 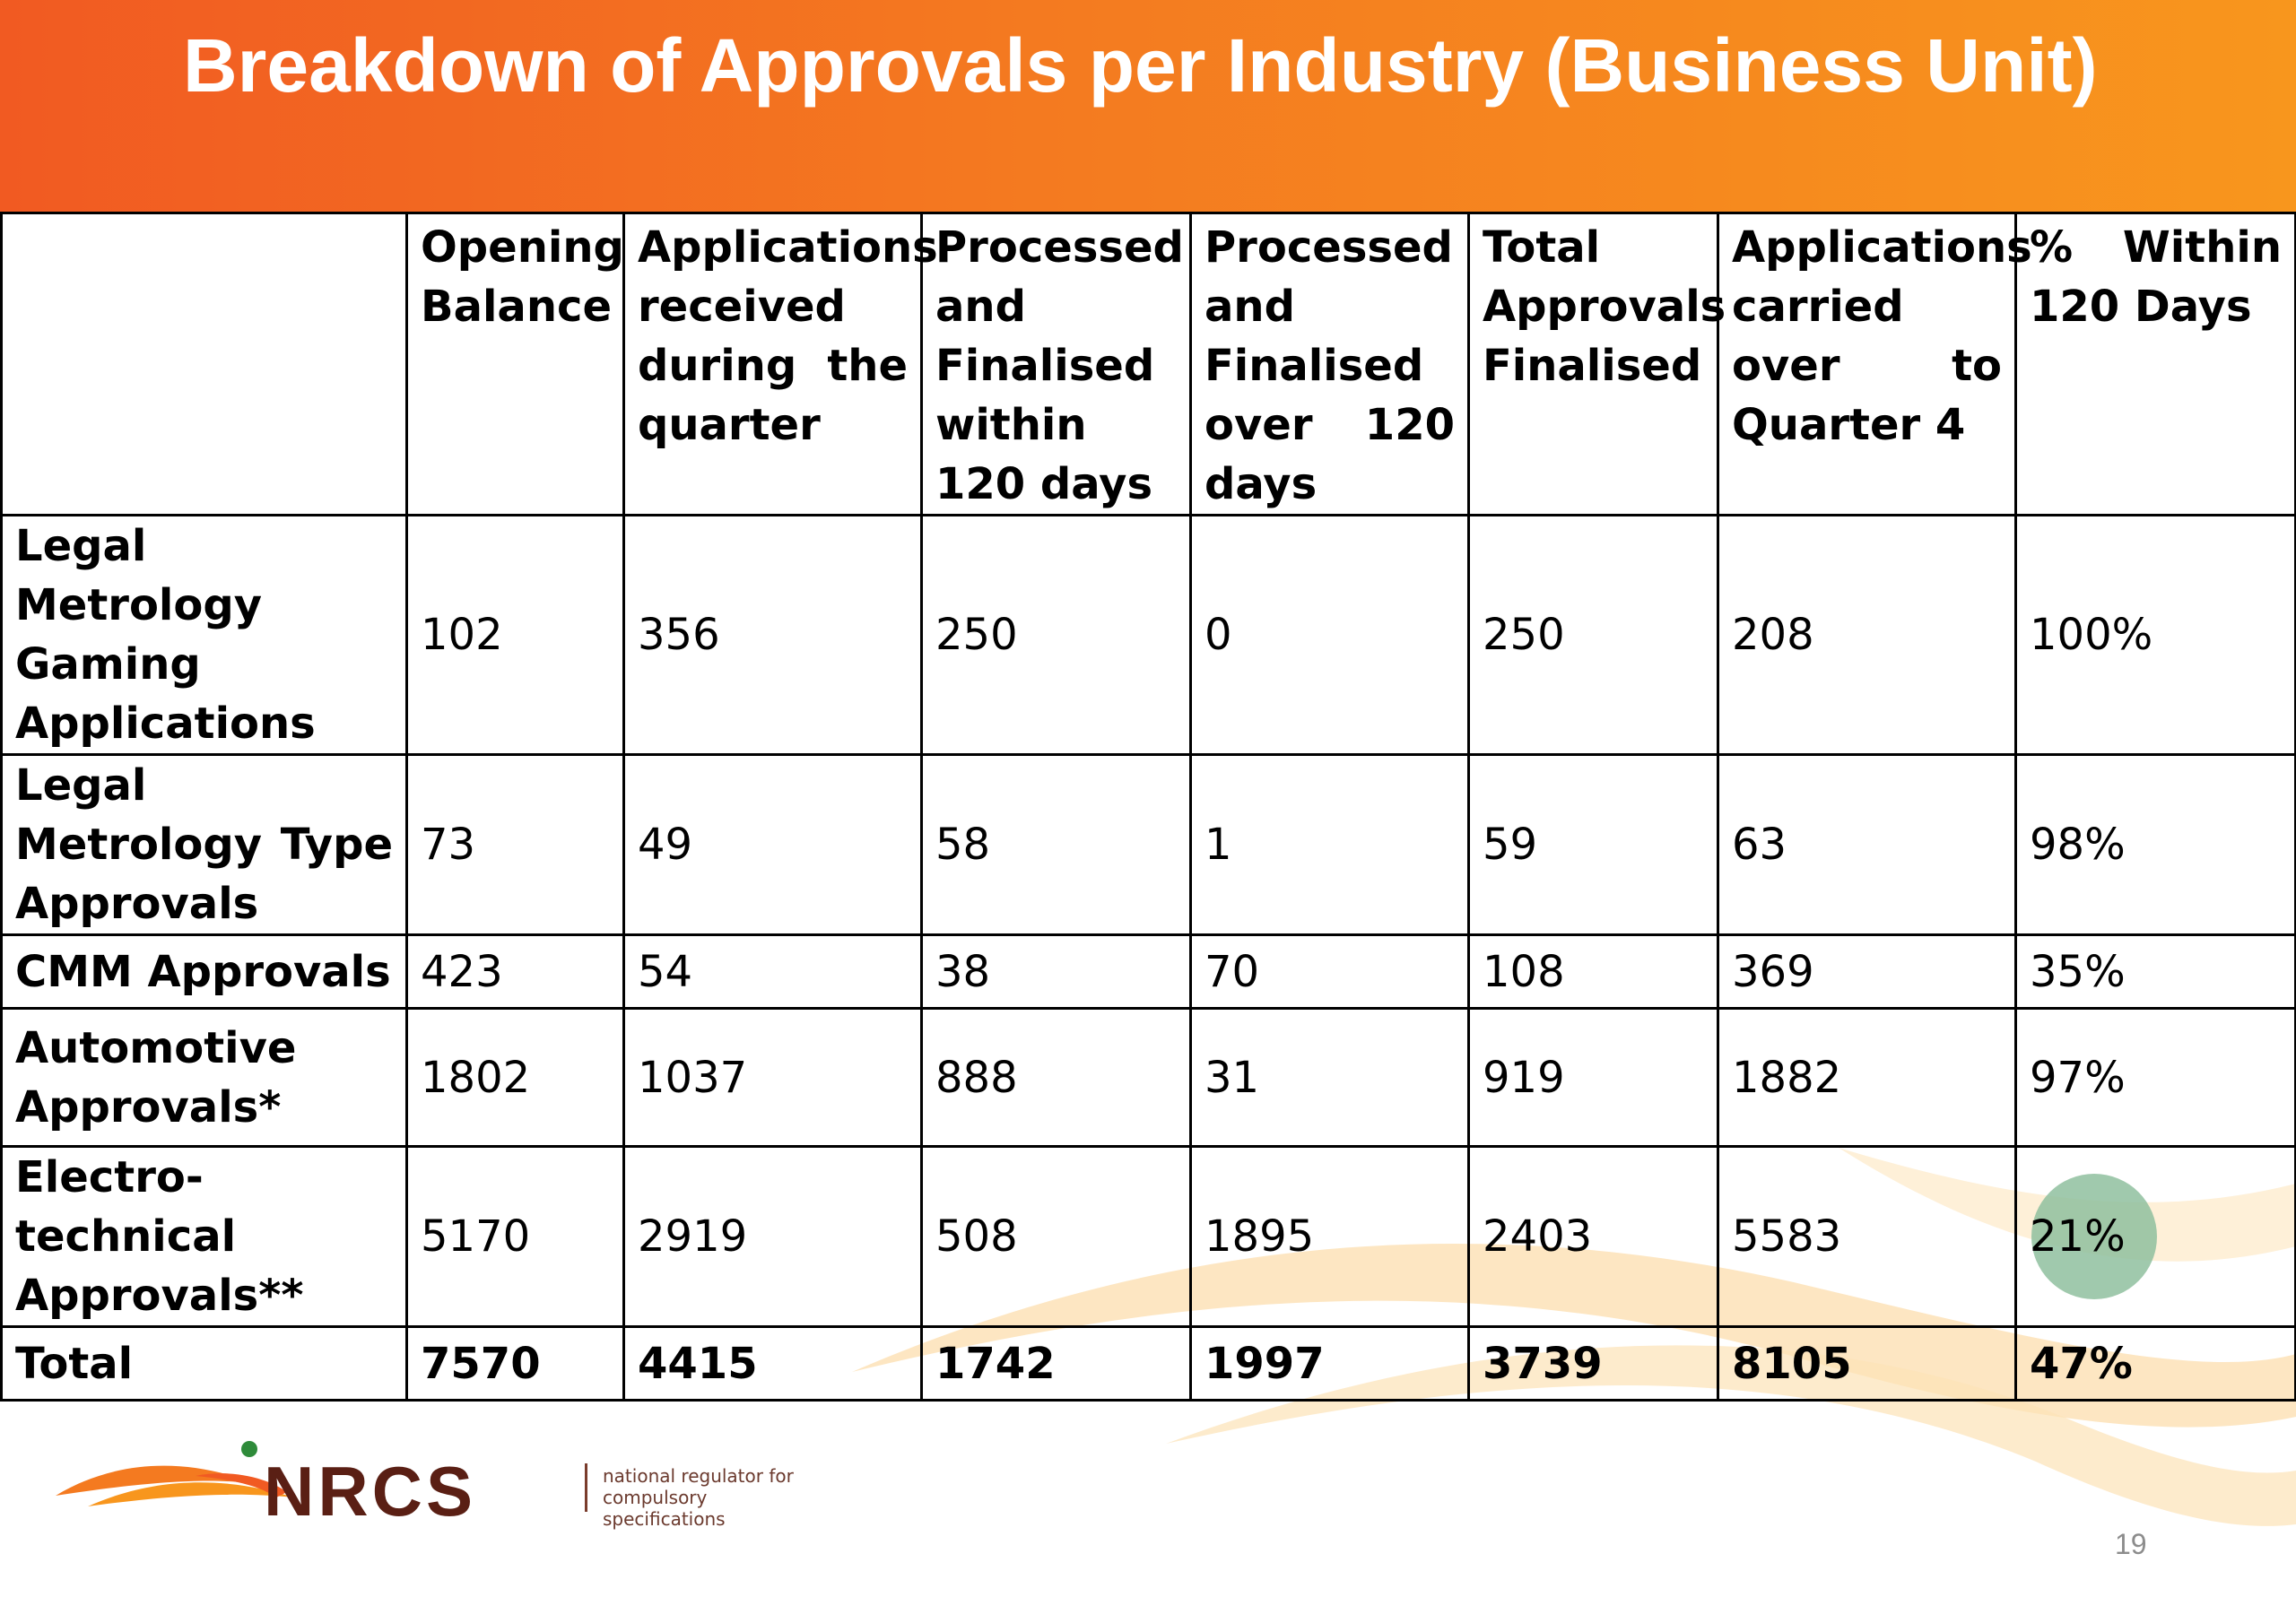 What do you see at coordinates (1867, 844) in the screenshot?
I see `table-cell: 63` at bounding box center [1867, 844].